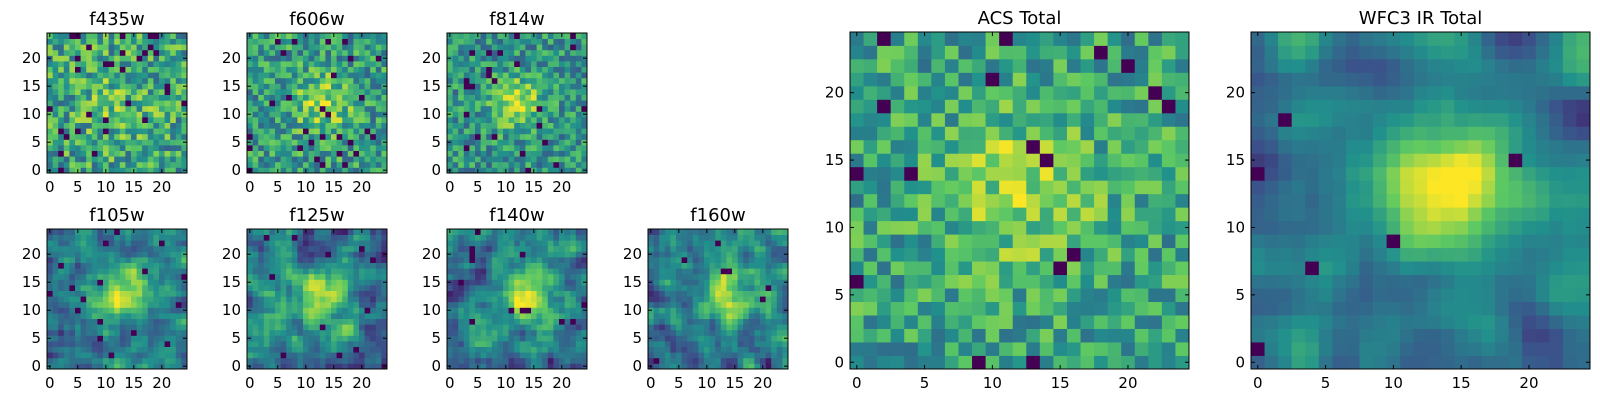 The image size is (1600, 400). What do you see at coordinates (718, 299) in the screenshot?
I see `heatmap-cells` at bounding box center [718, 299].